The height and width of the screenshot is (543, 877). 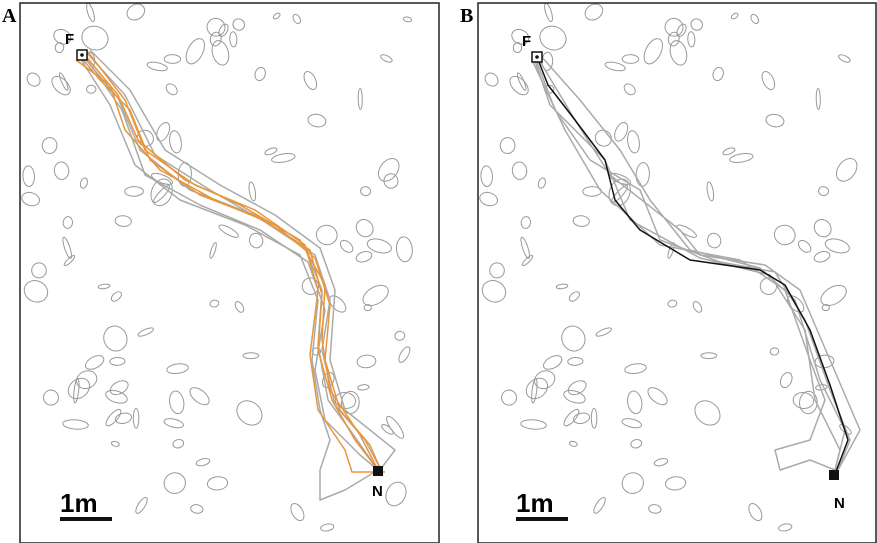 I want to click on scale-label: 1m, so click(x=79, y=503).